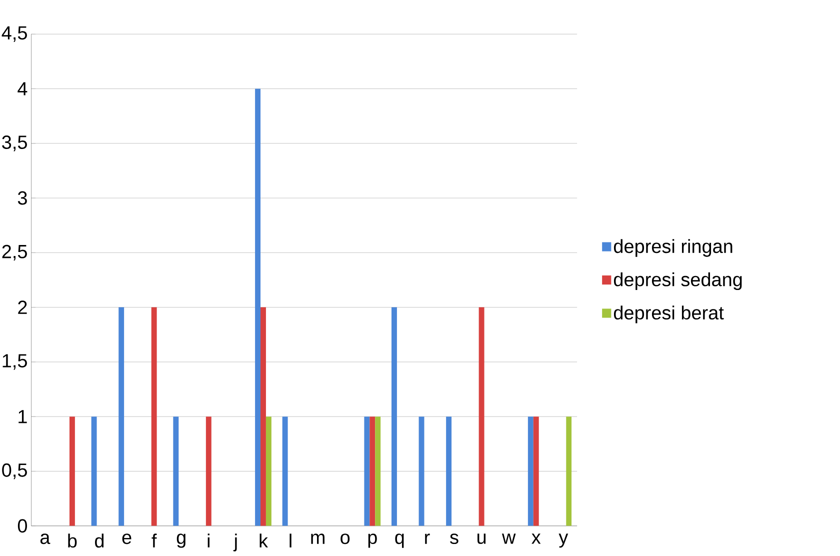 This screenshot has height=556, width=840. What do you see at coordinates (509, 539) in the screenshot?
I see `x-tick-label: w` at bounding box center [509, 539].